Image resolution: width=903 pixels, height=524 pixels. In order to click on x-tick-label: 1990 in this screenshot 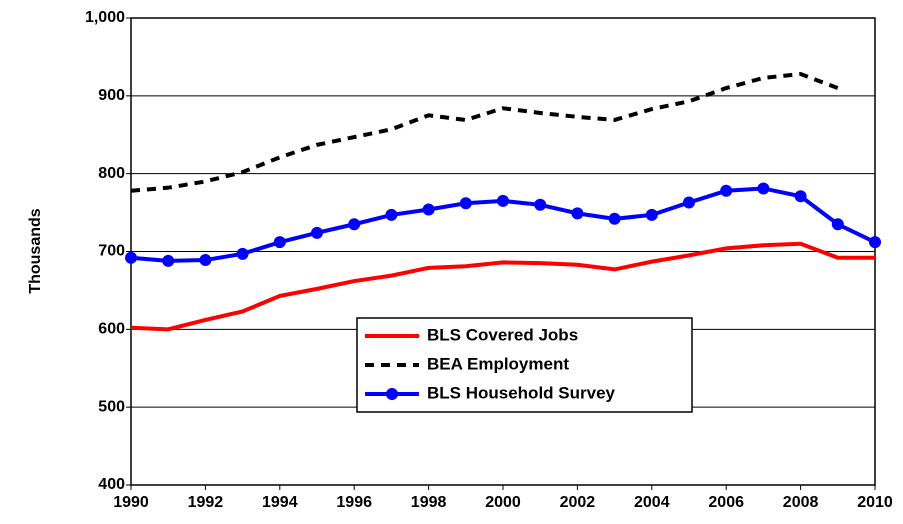, I will do `click(131, 502)`.